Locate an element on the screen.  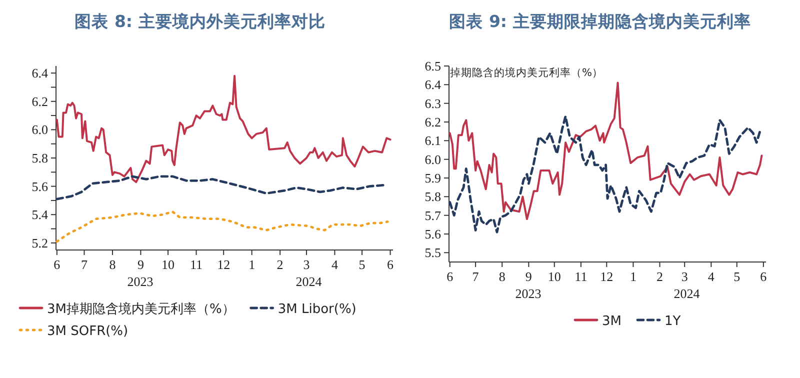
y-tick-label: 5.4 is located at coordinates (40, 214).